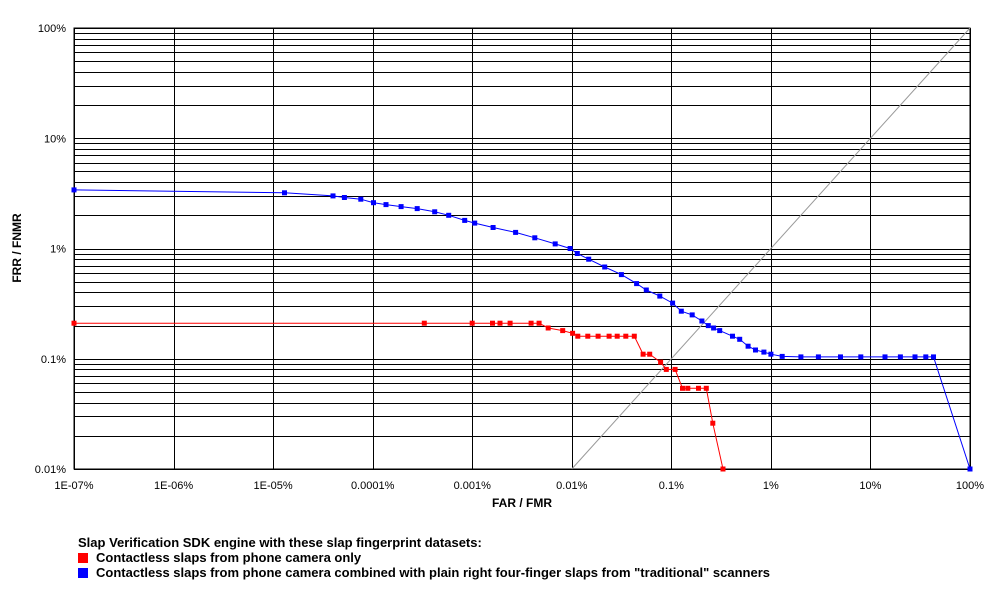 The height and width of the screenshot is (600, 1000). What do you see at coordinates (671, 486) in the screenshot?
I see `x-tick-label: 0.1%` at bounding box center [671, 486].